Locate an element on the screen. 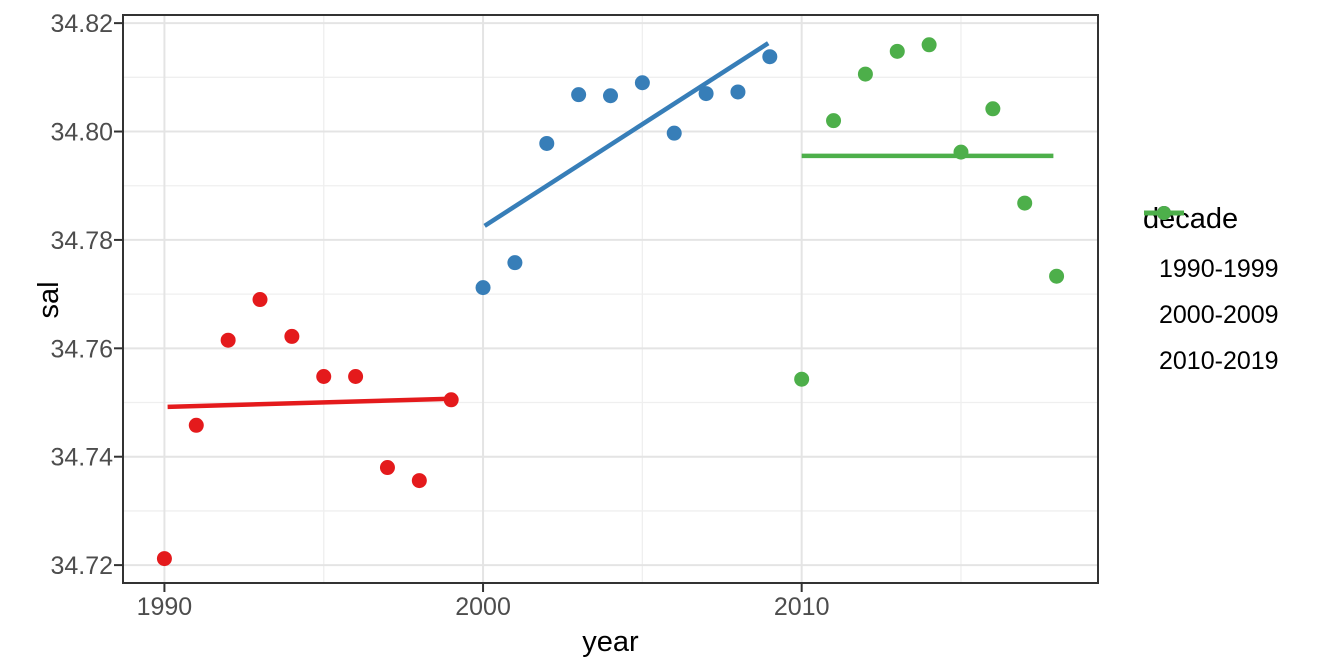 Image resolution: width=1344 pixels, height=672 pixels. x-tick-label: 1990 is located at coordinates (165, 607).